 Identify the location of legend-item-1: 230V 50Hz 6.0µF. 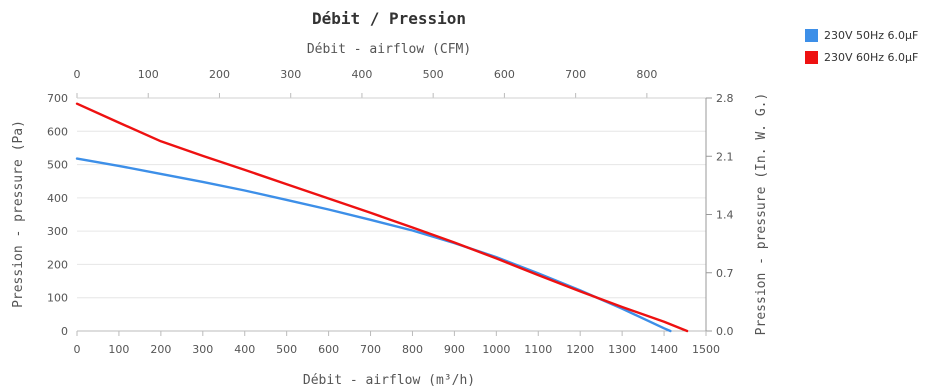
(861, 35).